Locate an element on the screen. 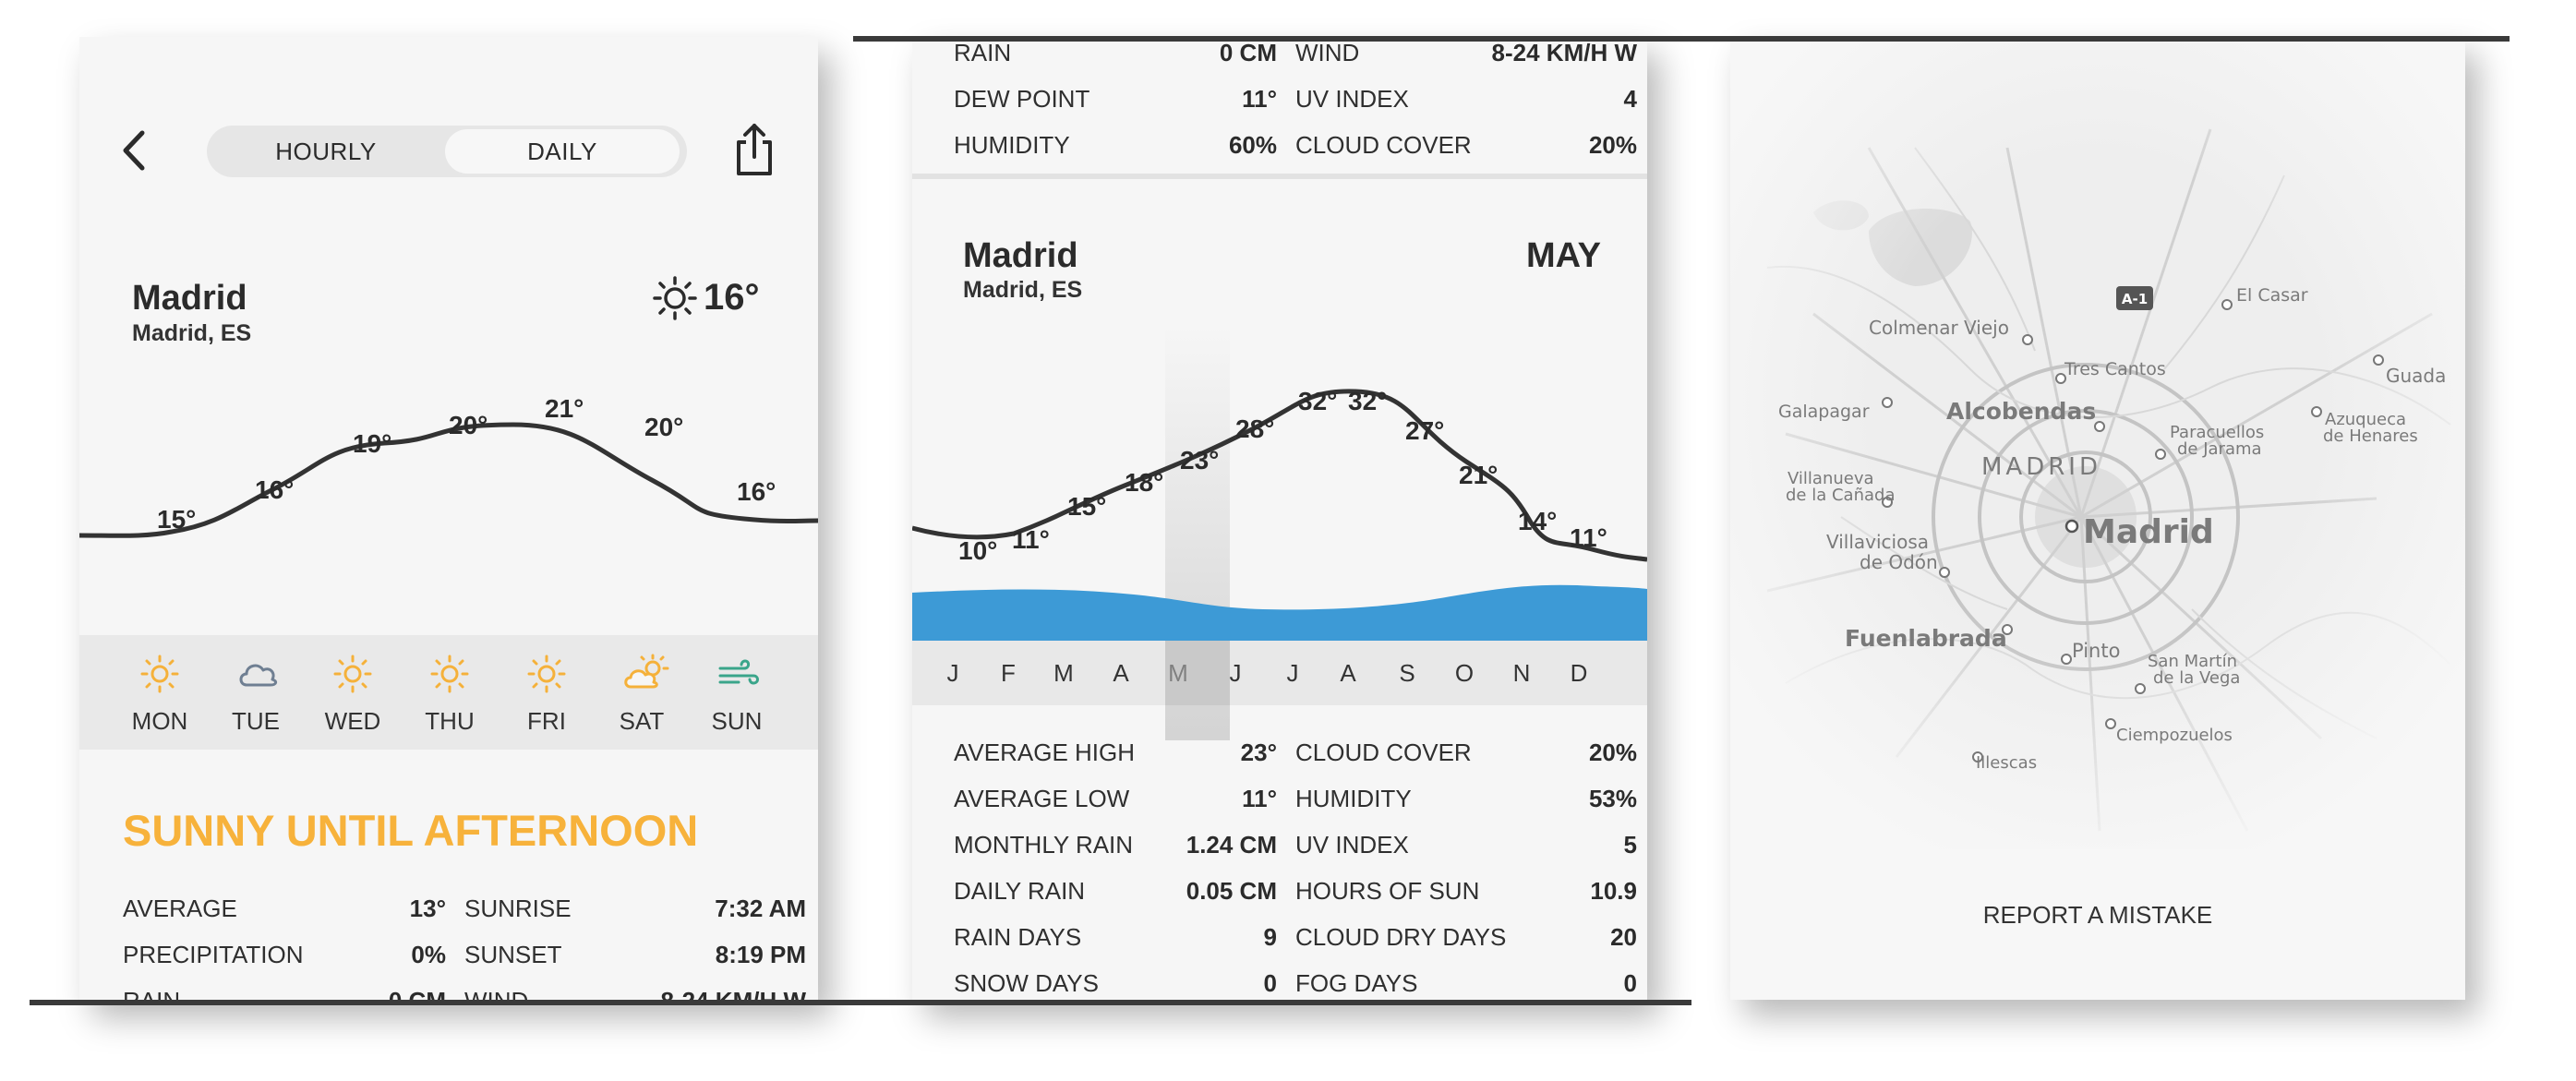 The width and height of the screenshot is (2576, 1081). city-name-monthly: Madrid is located at coordinates (1020, 256).